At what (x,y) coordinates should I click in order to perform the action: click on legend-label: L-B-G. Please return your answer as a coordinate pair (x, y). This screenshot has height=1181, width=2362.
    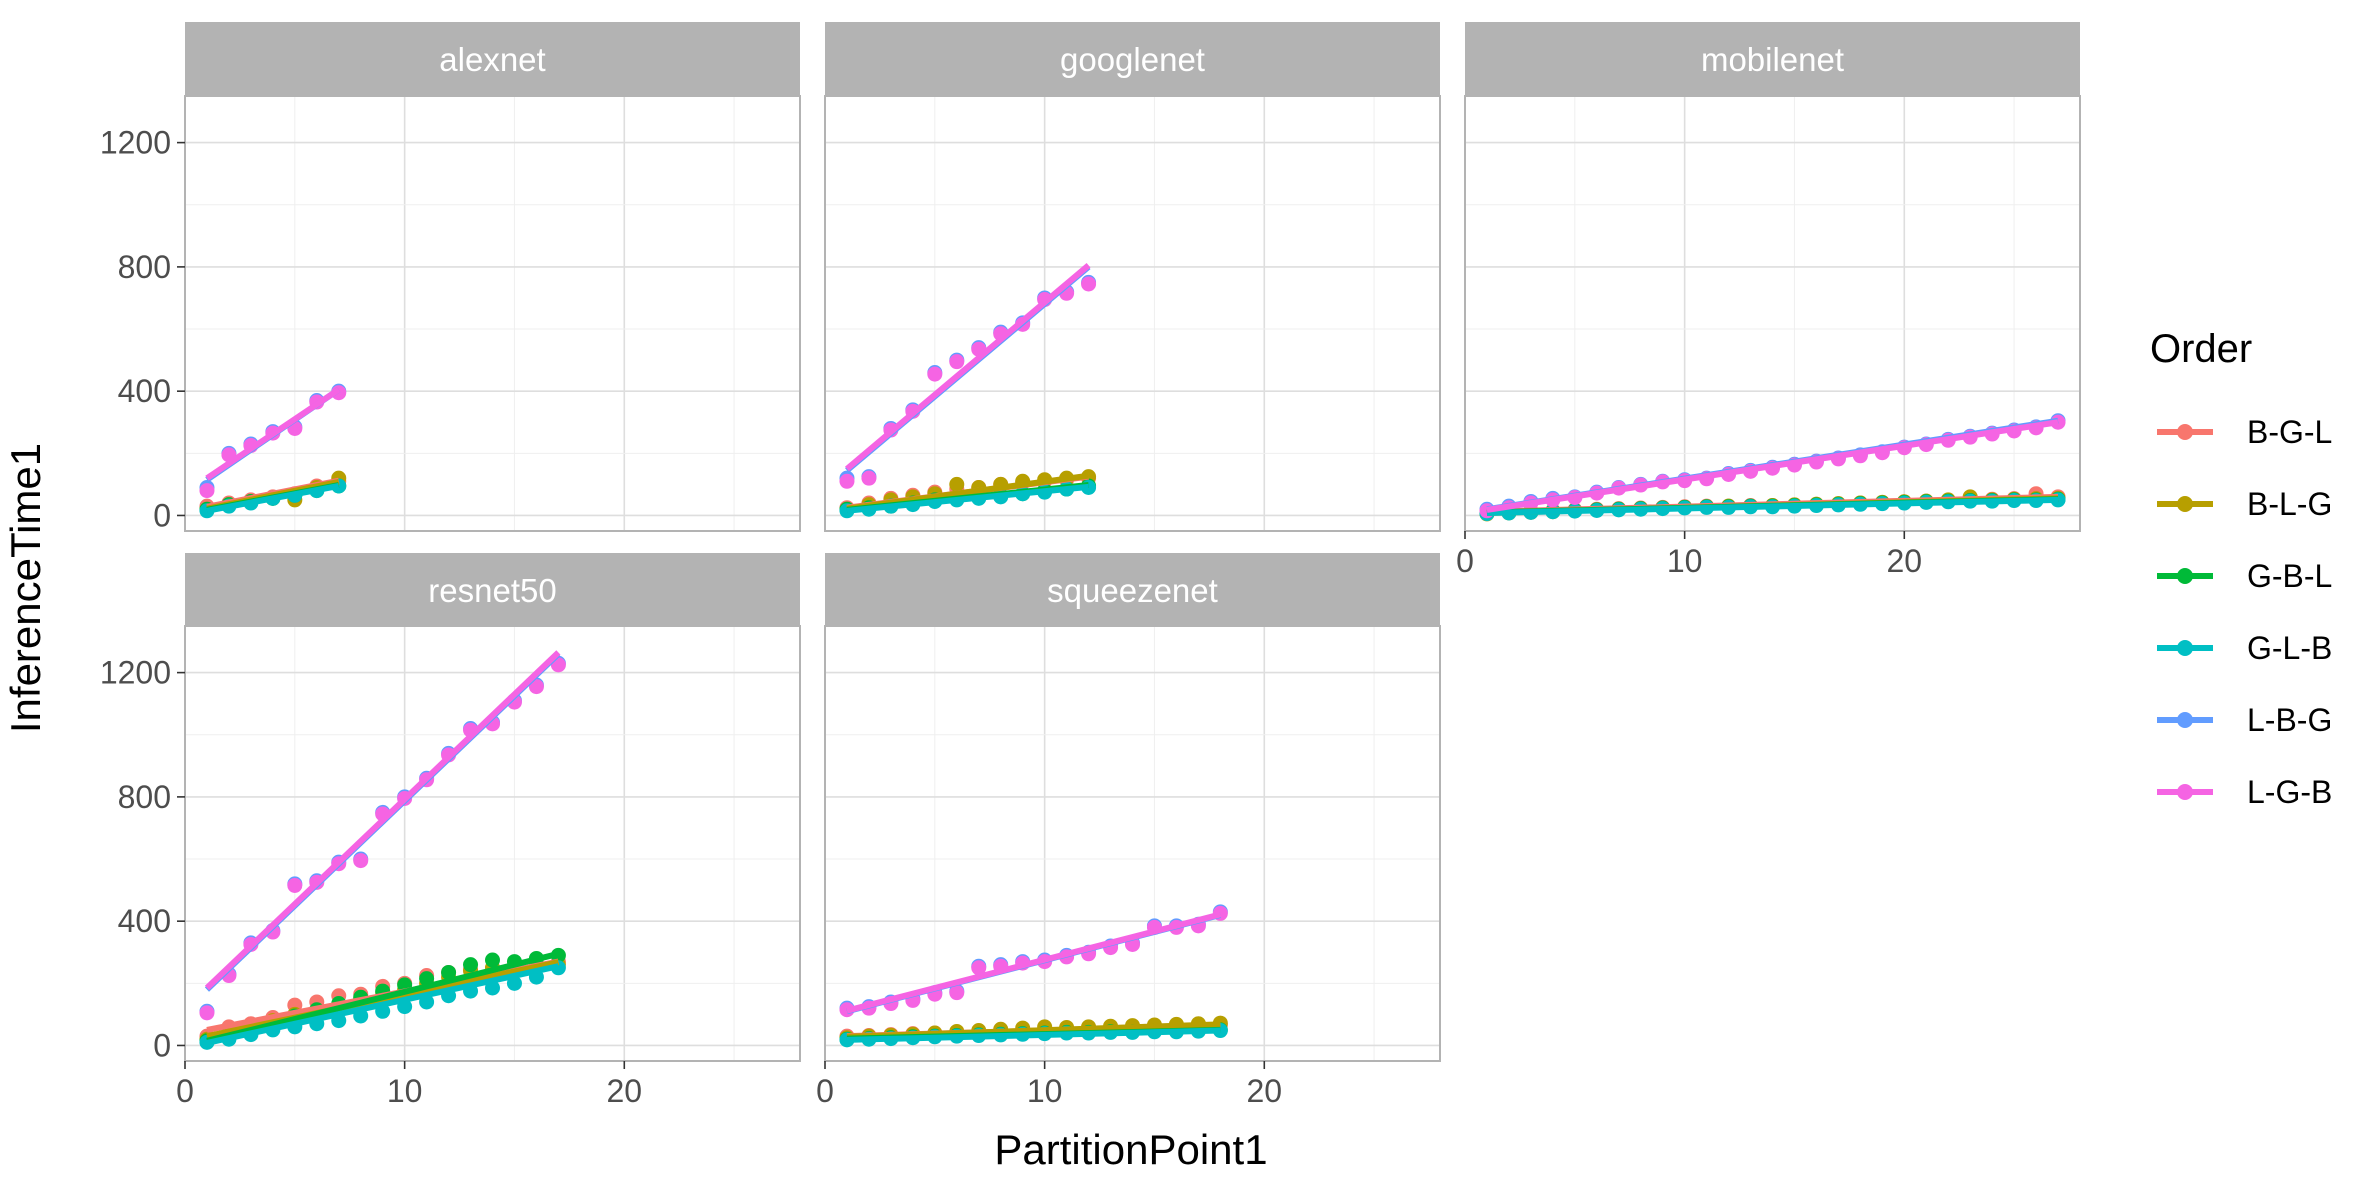
    Looking at the image, I should click on (2289, 720).